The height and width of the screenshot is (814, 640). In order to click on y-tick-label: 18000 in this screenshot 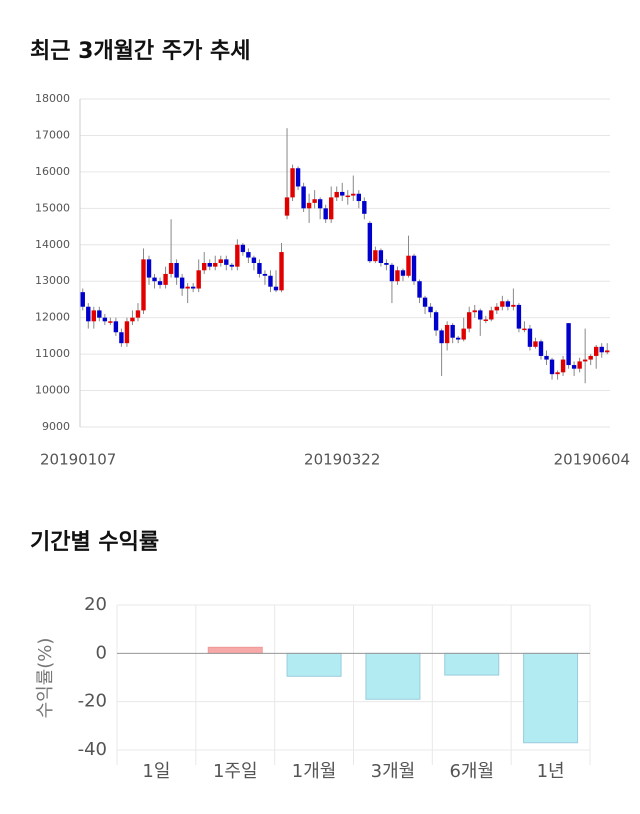, I will do `click(52, 98)`.